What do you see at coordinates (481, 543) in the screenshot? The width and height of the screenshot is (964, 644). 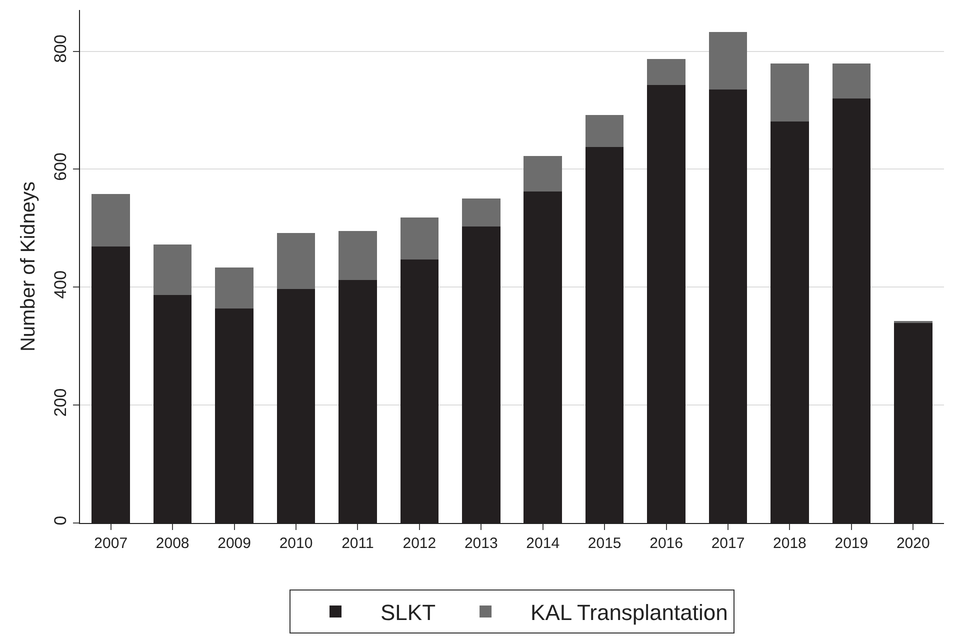 I see `x-tick-label: 2013` at bounding box center [481, 543].